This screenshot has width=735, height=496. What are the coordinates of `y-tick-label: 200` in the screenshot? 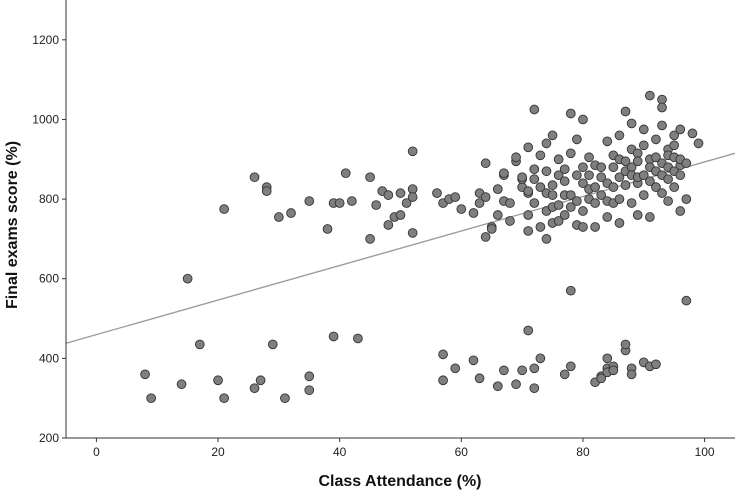 It's located at (49, 438).